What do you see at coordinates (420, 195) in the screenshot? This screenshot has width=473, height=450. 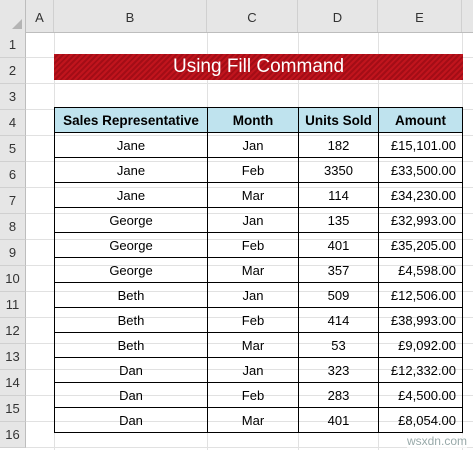 I see `cell-amount: £34,230.00` at bounding box center [420, 195].